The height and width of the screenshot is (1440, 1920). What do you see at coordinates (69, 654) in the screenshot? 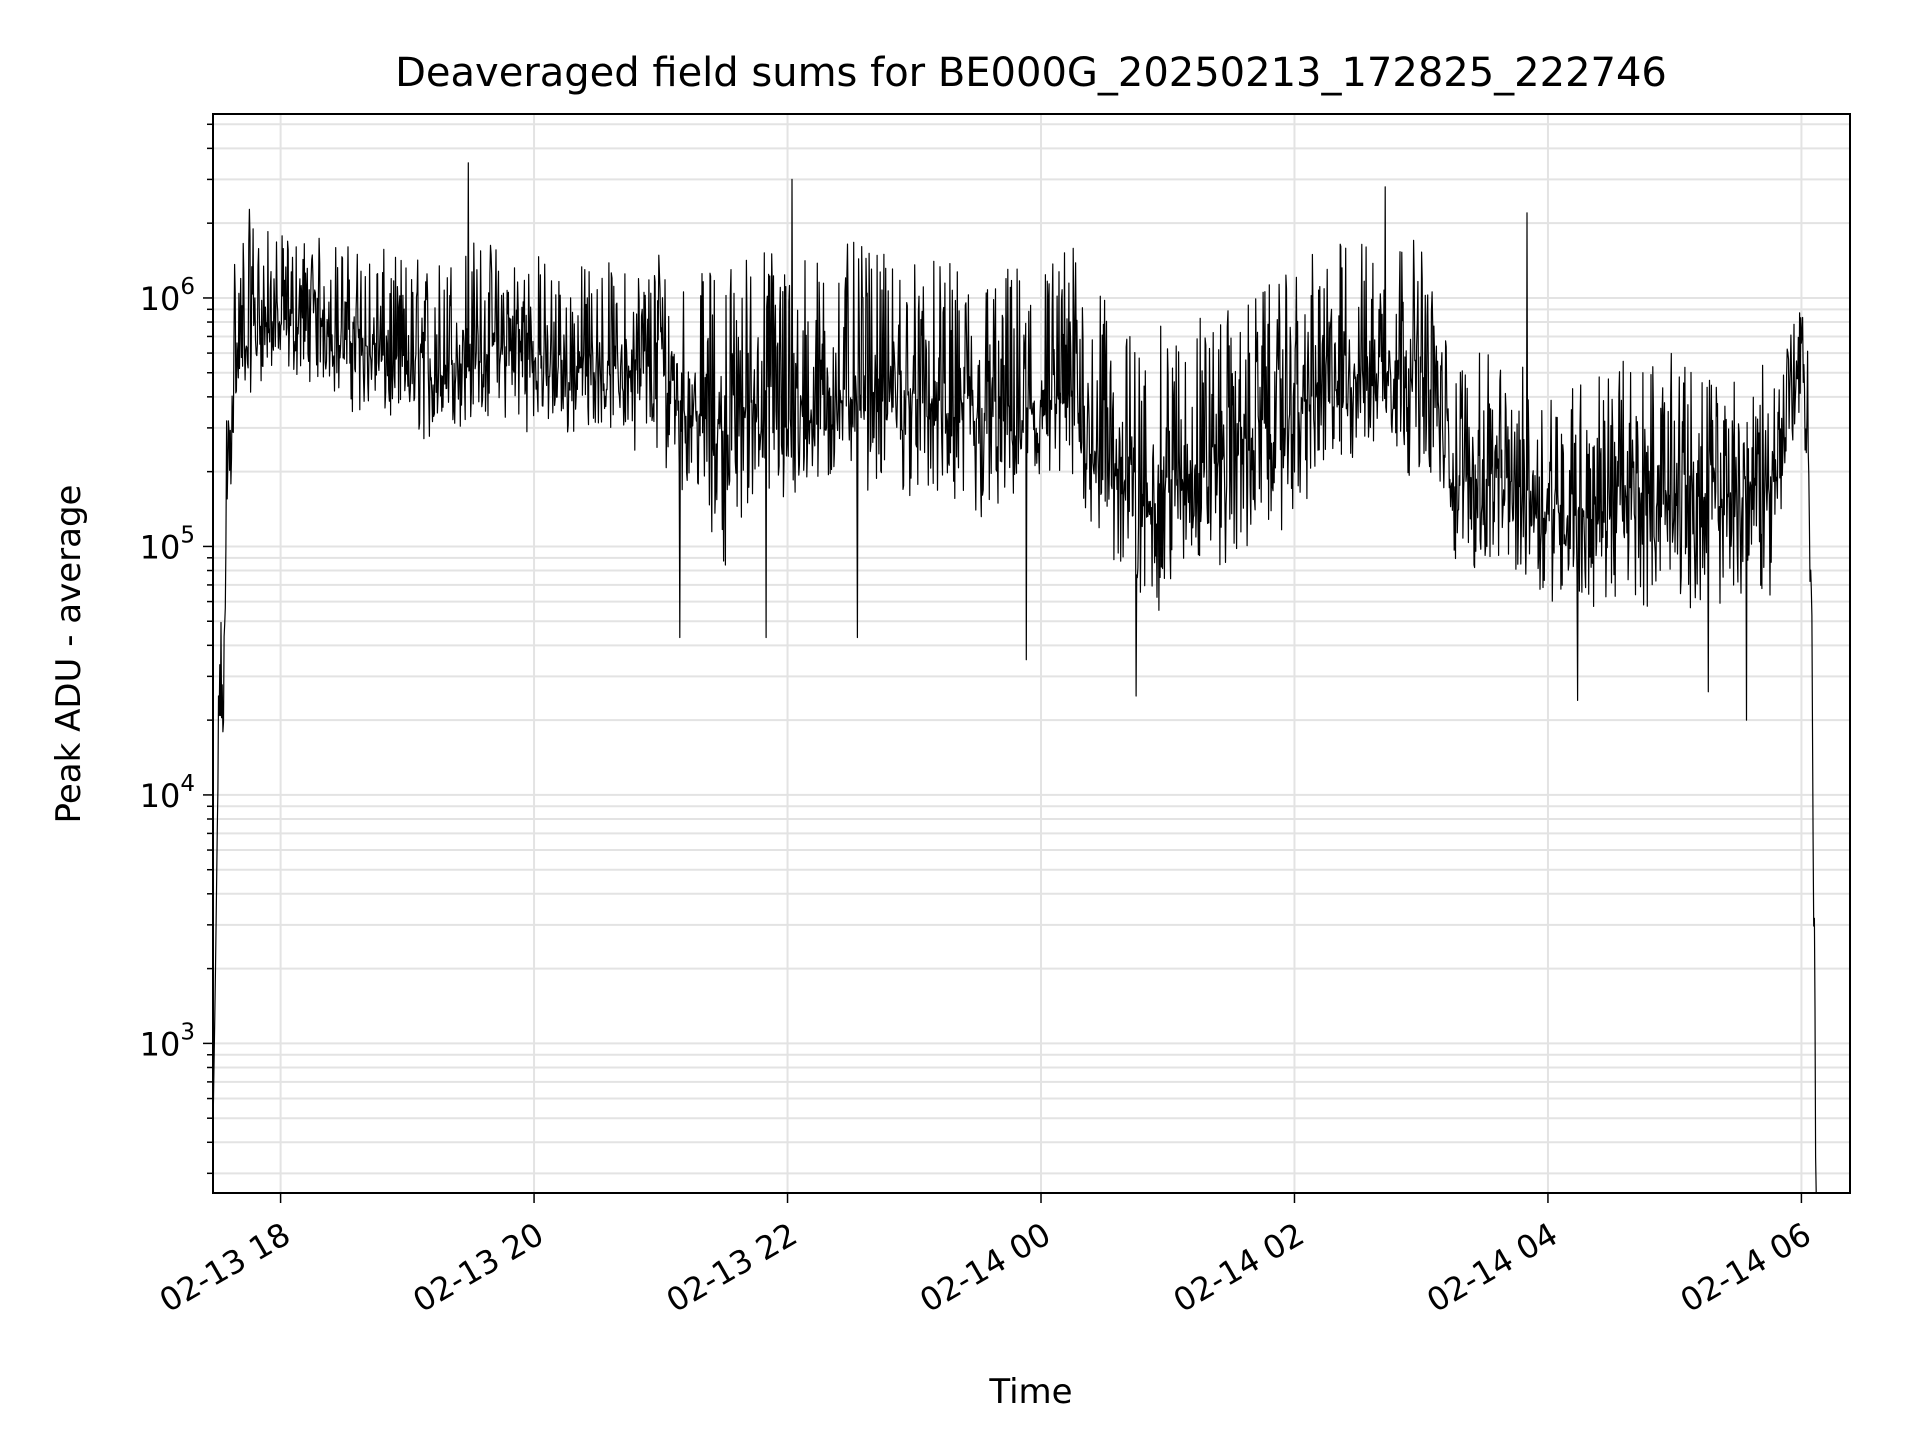
I see `y-axis-label: Peak ADU - average` at bounding box center [69, 654].